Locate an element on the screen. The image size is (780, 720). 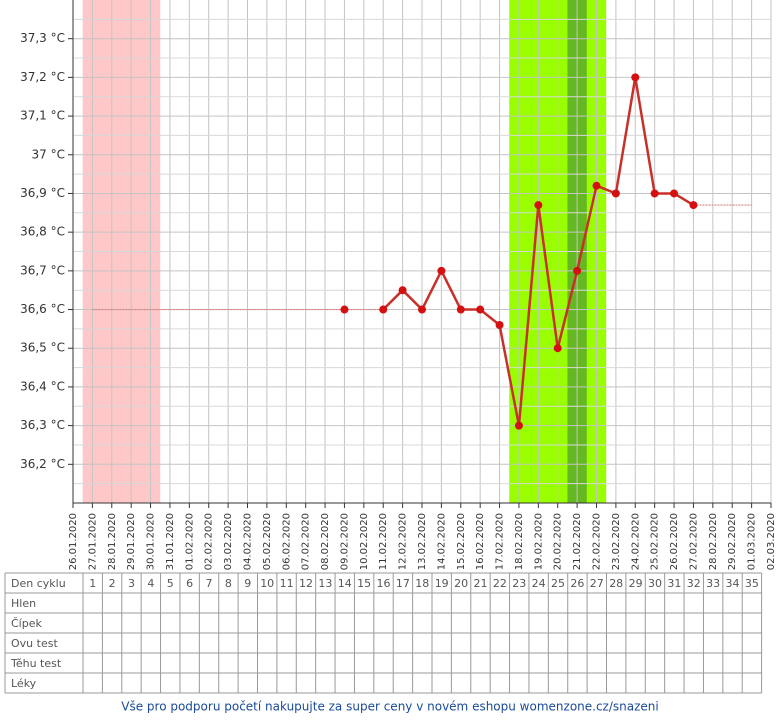
x-tick-label: 21.02.2020 is located at coordinates (577, 541).